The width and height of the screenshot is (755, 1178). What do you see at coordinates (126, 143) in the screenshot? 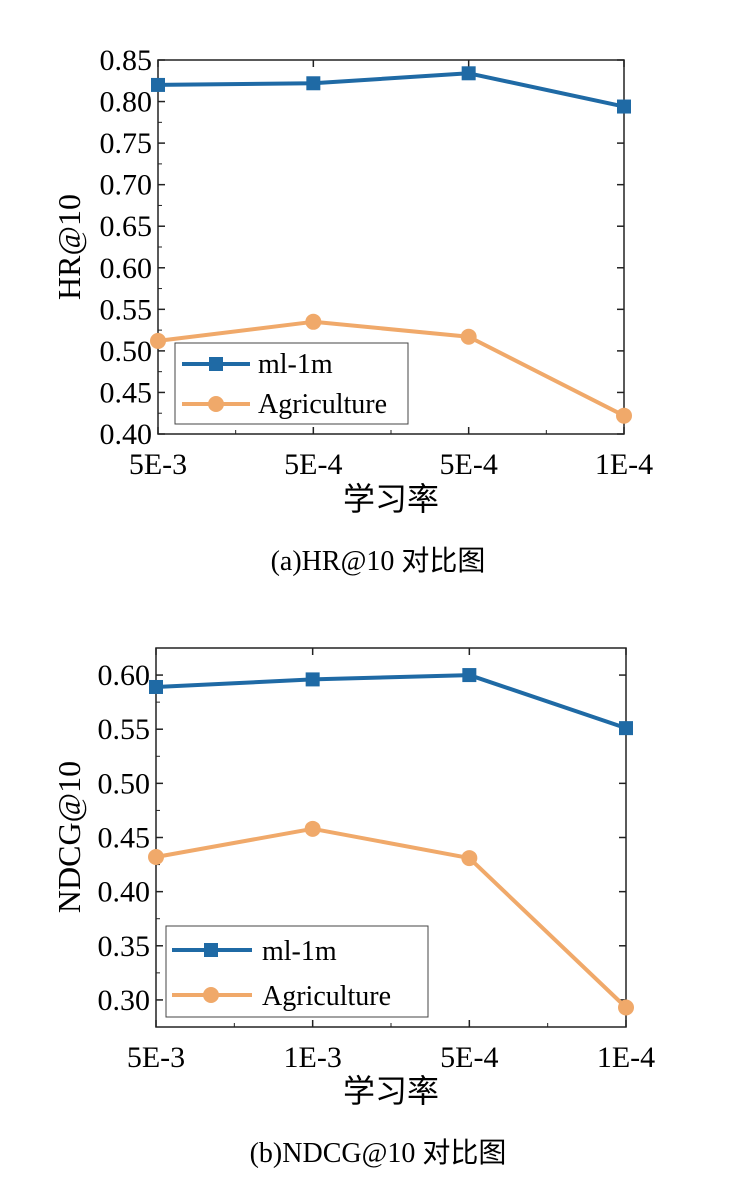
I see `y-tick-label: 0.75` at bounding box center [126, 143].